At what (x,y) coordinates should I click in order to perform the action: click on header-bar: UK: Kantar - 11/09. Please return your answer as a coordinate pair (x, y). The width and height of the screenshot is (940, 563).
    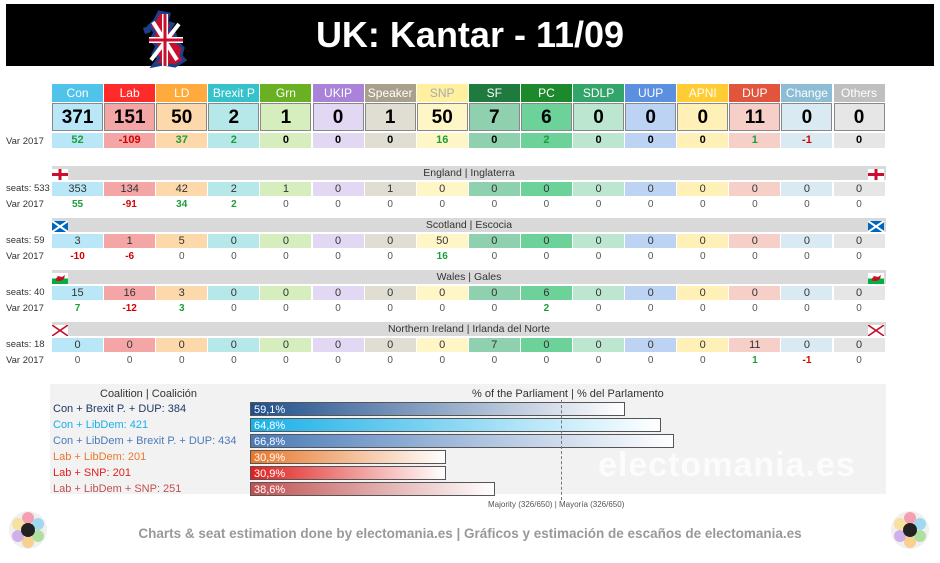
    Looking at the image, I should click on (470, 36).